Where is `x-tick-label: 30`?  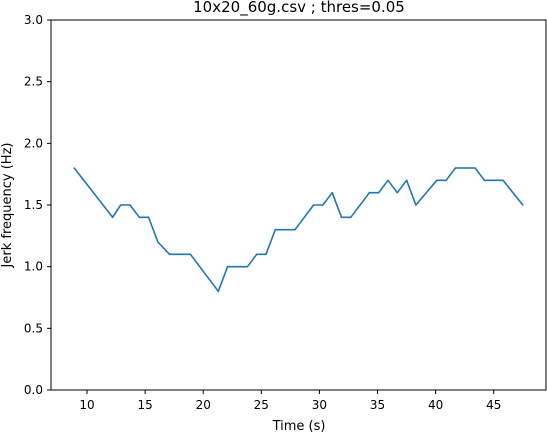 x-tick-label: 30 is located at coordinates (319, 405).